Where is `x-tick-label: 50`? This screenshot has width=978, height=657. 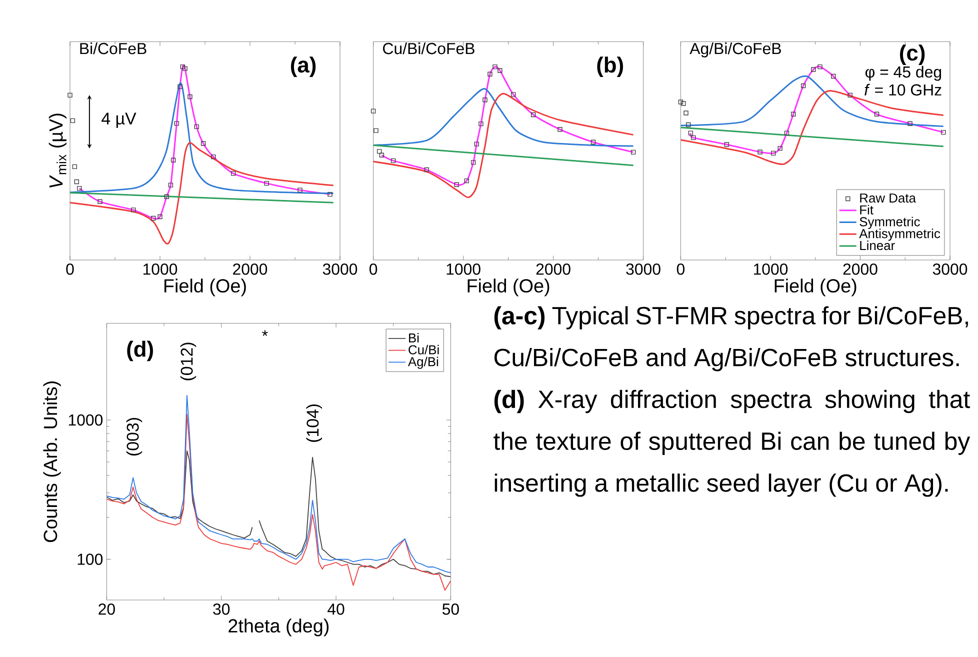 x-tick-label: 50 is located at coordinates (450, 609).